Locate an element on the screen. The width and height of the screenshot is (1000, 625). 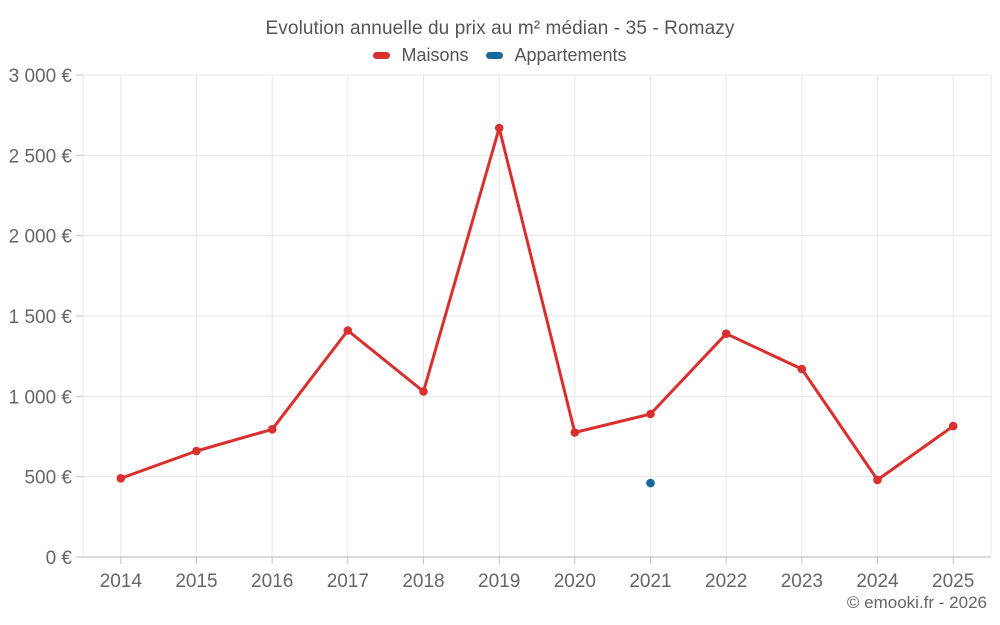
x-tick-label: 2023 is located at coordinates (802, 581).